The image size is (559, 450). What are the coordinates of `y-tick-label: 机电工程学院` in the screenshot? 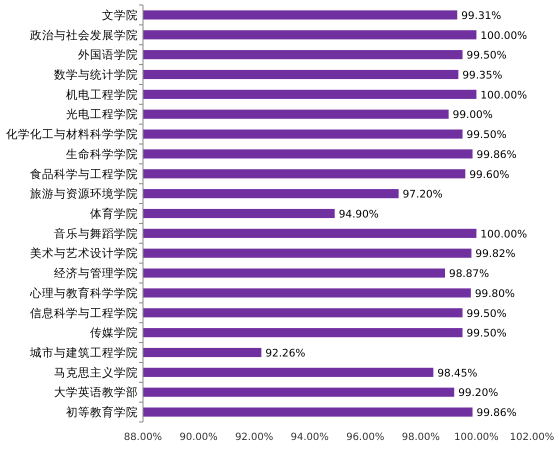 It's located at (102, 94).